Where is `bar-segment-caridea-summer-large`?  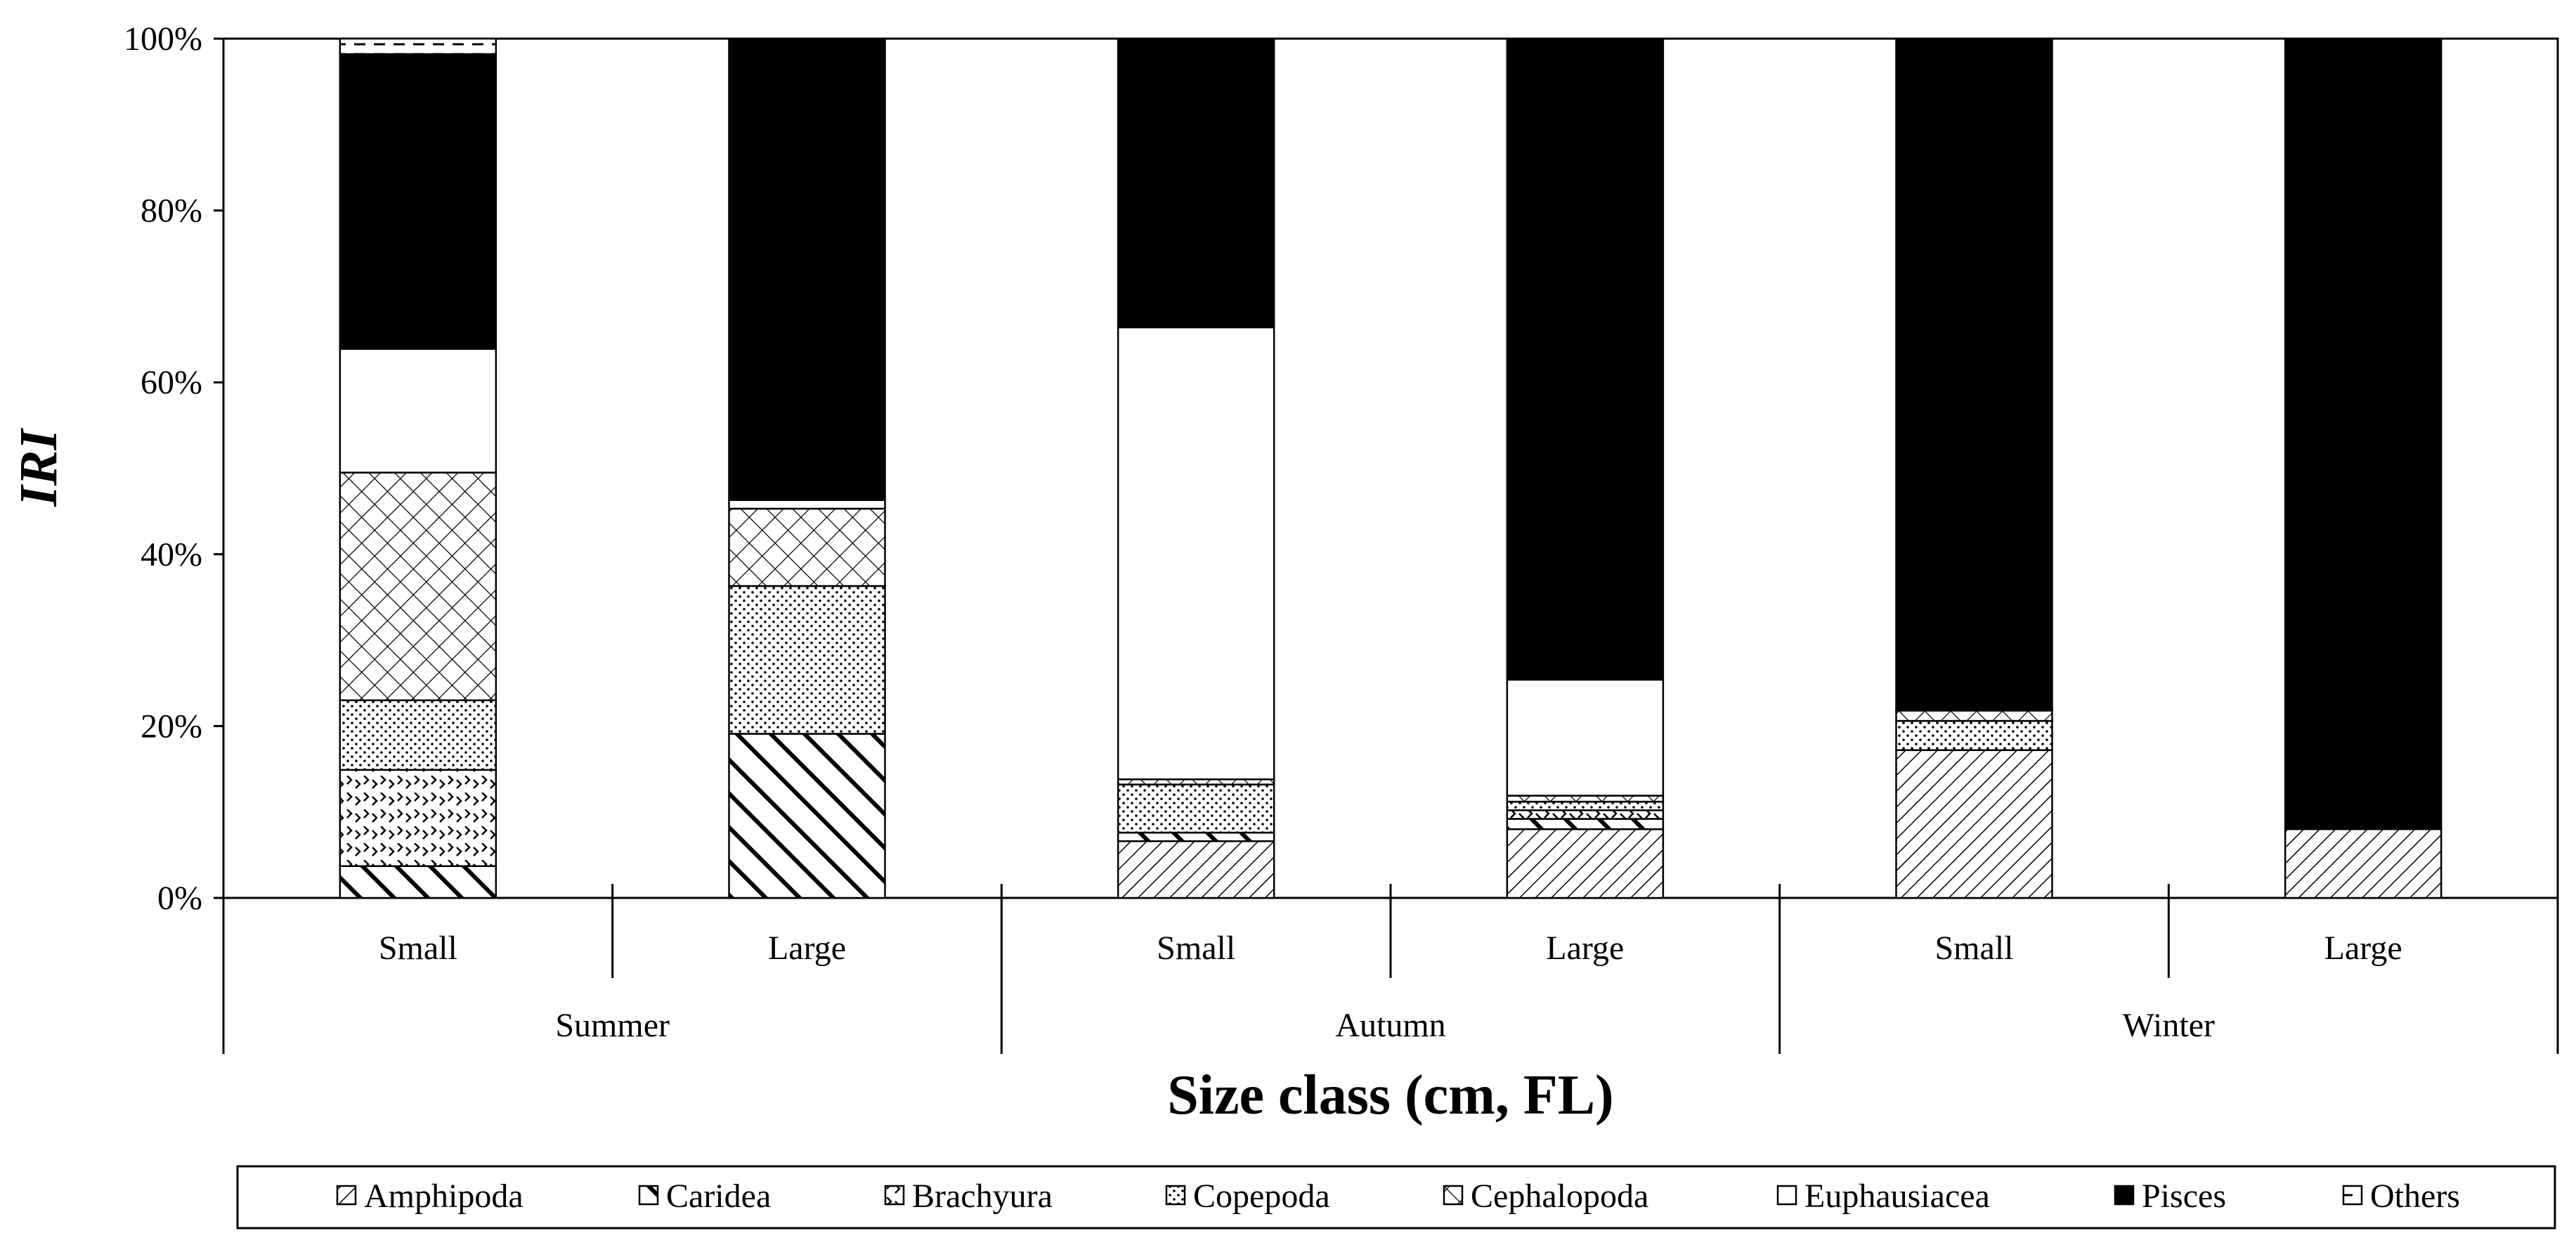
bar-segment-caridea-summer-large is located at coordinates (807, 816).